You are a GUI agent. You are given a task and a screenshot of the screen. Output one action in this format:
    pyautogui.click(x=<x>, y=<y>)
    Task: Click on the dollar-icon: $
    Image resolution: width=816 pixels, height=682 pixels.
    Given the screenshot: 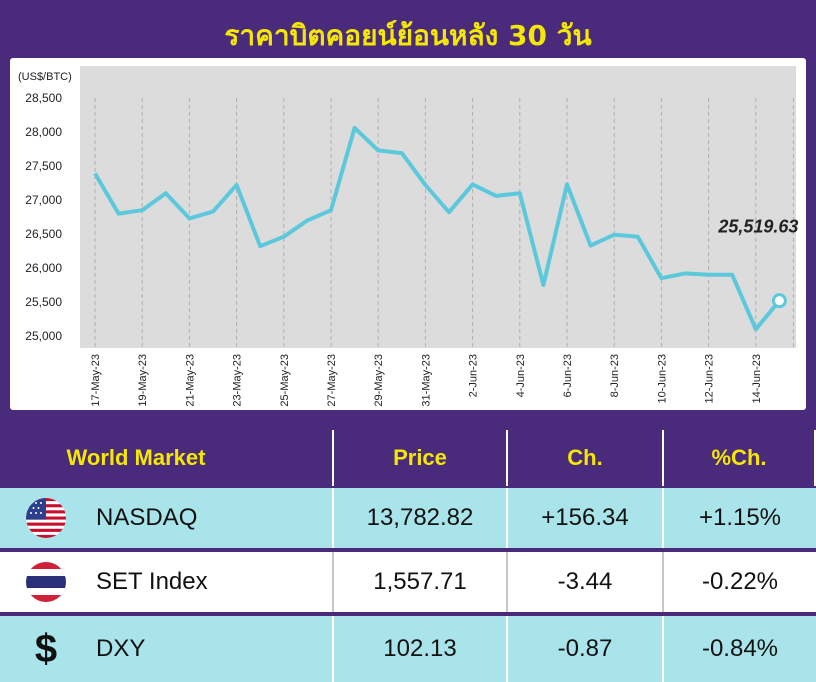 What is the action you would take?
    pyautogui.click(x=46, y=648)
    